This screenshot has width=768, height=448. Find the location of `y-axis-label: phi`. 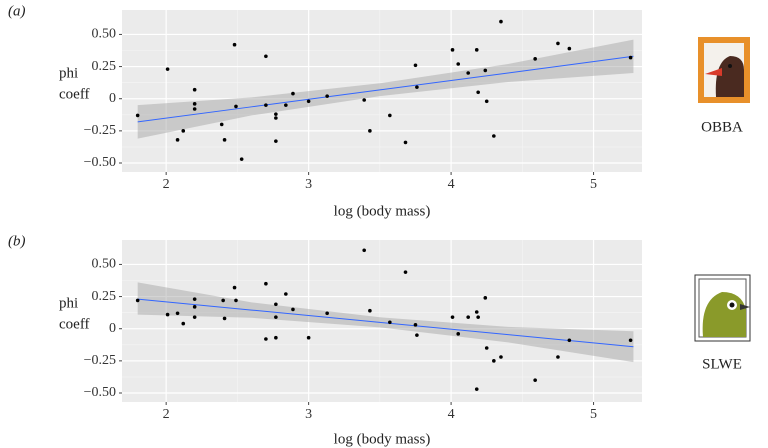

y-axis-label: phi is located at coordinates (68, 73).